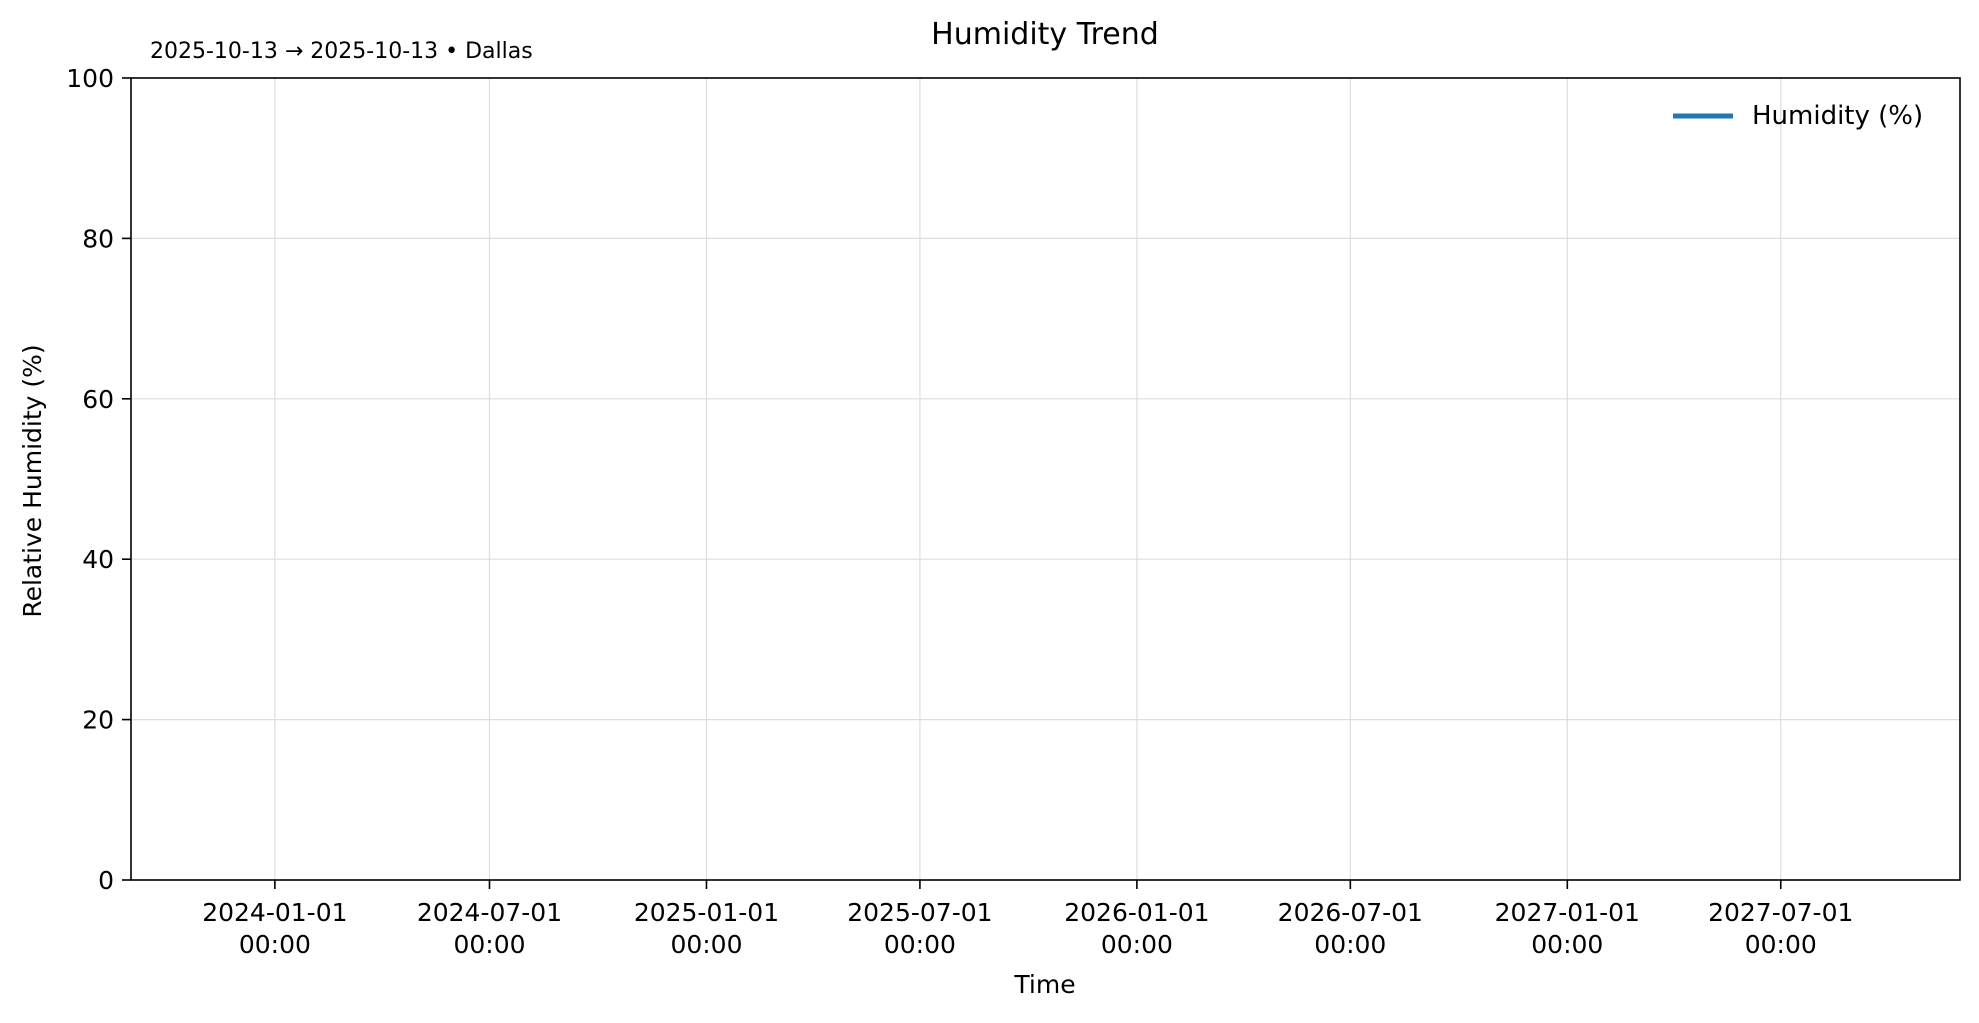 This screenshot has width=1979, height=1023. Describe the element at coordinates (1780, 912) in the screenshot. I see `x-tick-label-date: 2027-07-01` at that location.